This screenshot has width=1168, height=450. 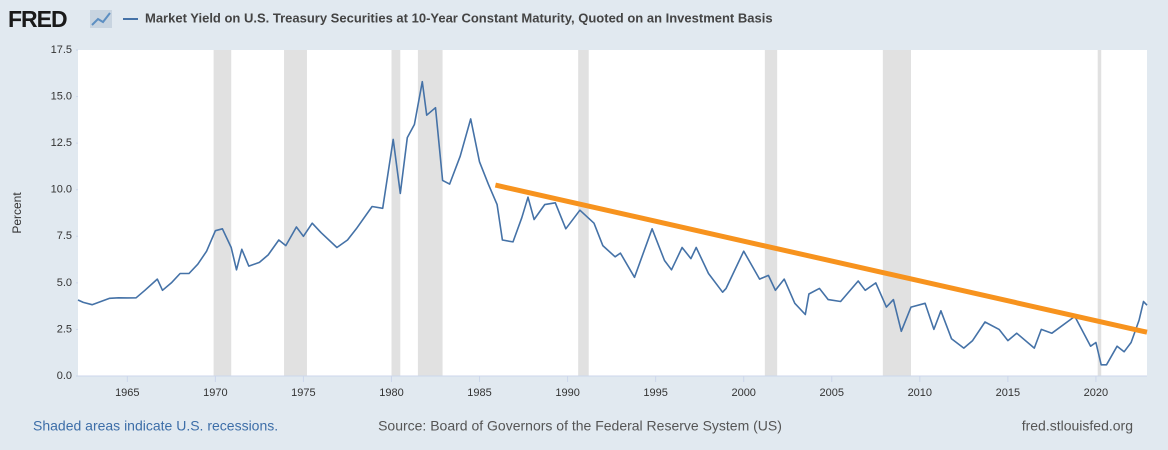 What do you see at coordinates (61, 50) in the screenshot?
I see `y-tick-label: 17.5` at bounding box center [61, 50].